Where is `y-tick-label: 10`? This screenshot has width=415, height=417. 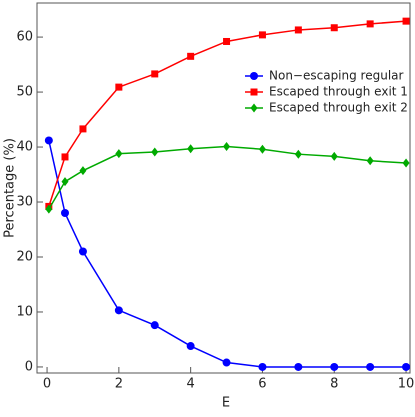
y-tick-label: 10 is located at coordinates (24, 311).